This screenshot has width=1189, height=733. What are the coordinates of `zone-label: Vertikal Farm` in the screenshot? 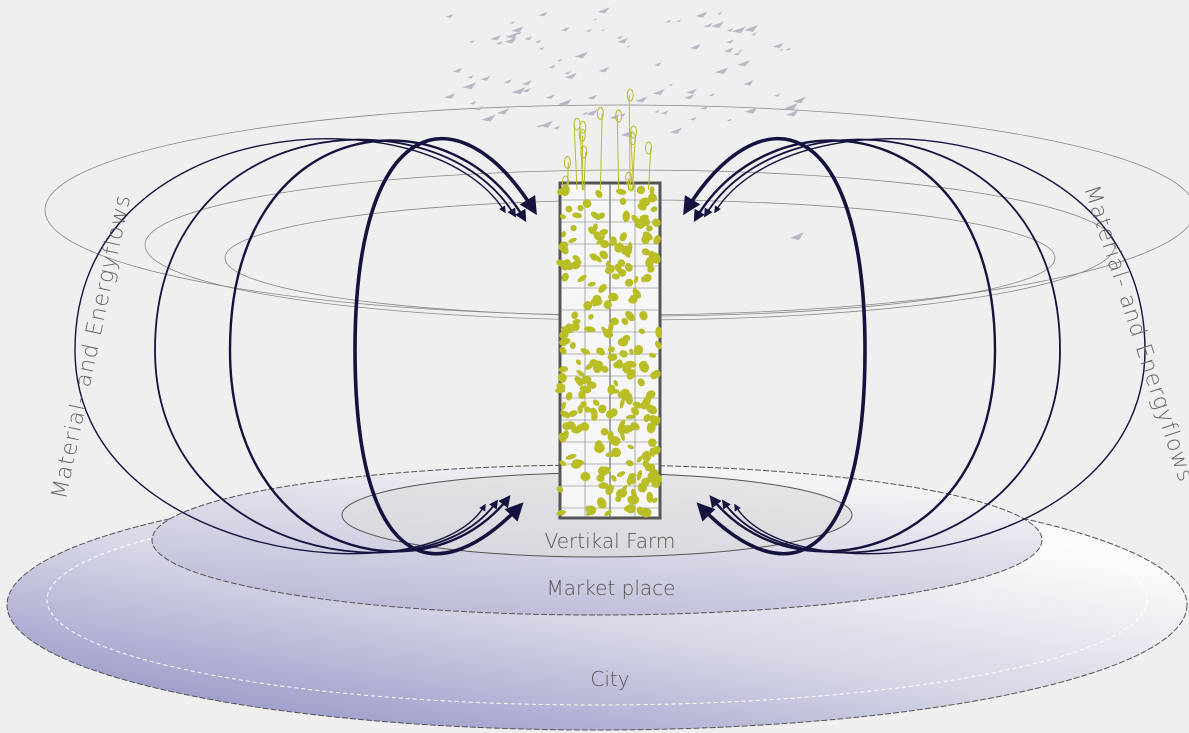 It's located at (610, 541).